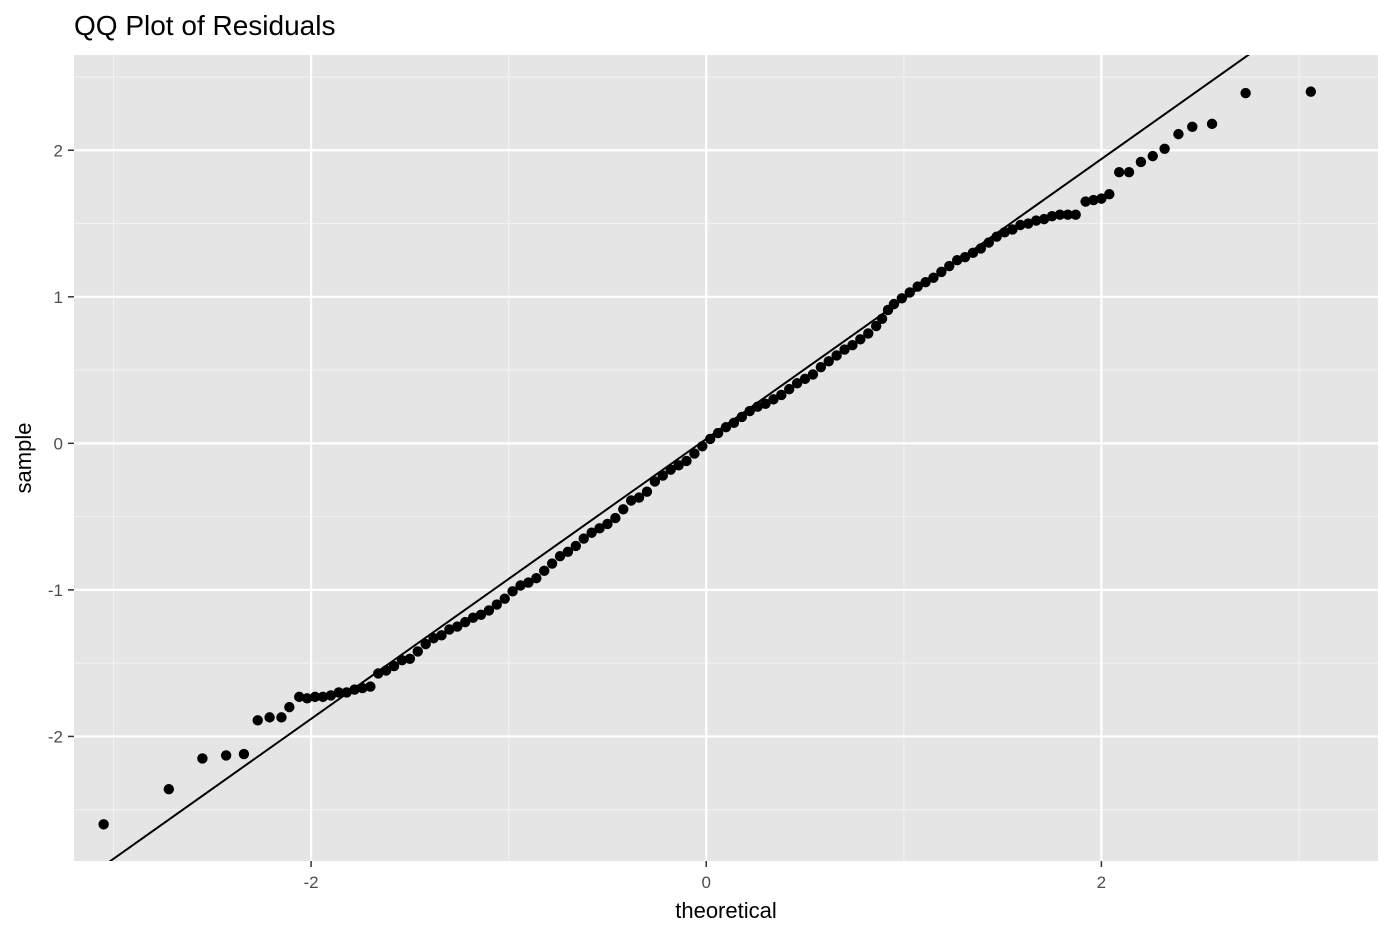  I want to click on y-axis-ticks: -2 -1 0 1 2, so click(61, 443).